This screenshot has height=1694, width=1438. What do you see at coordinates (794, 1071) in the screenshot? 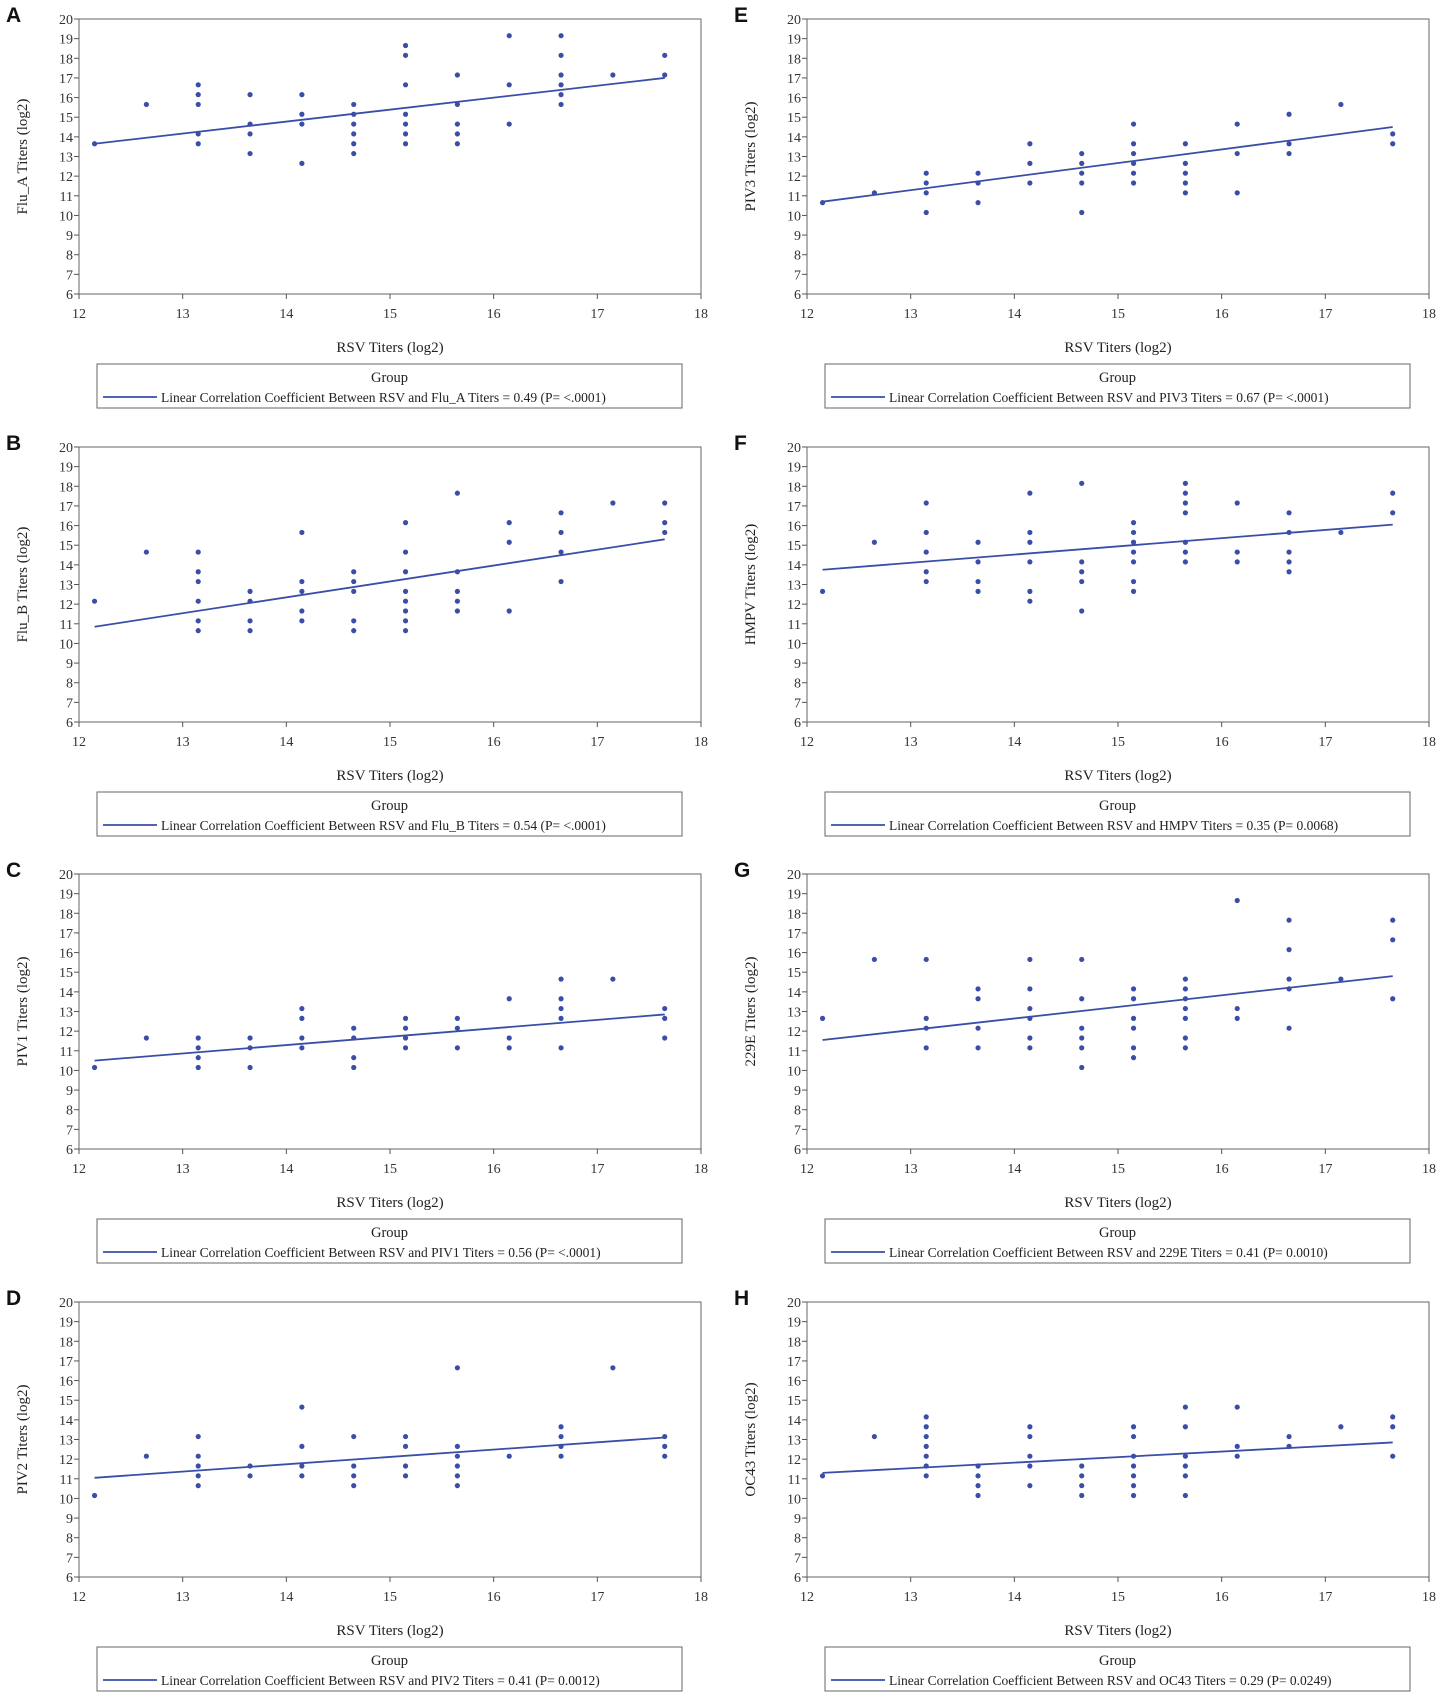
I see `y-tick-label: 10` at bounding box center [794, 1071].